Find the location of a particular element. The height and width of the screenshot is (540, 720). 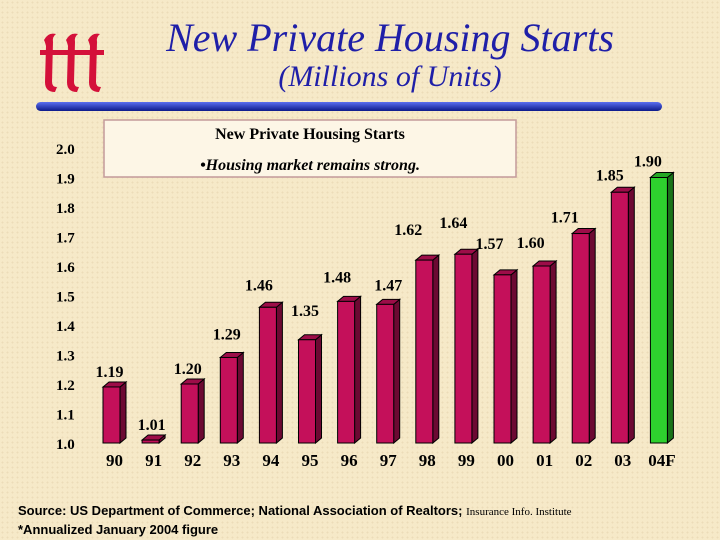

value-label-99: 1.64 is located at coordinates (453, 223).